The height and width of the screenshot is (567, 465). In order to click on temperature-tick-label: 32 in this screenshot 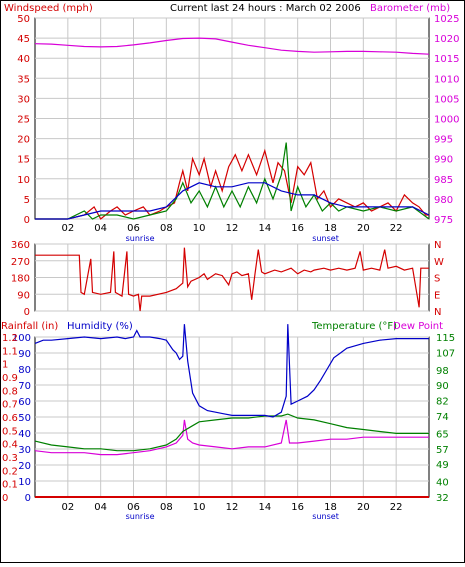, I will do `click(442, 498)`.